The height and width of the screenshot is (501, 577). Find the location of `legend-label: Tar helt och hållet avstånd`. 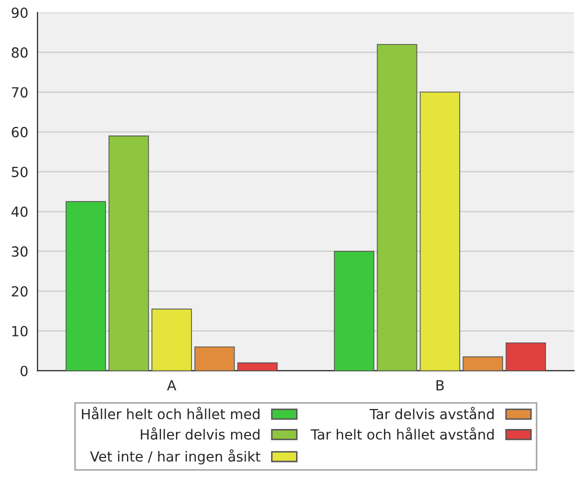

legend-label: Tar helt och hållet avstånd is located at coordinates (402, 433).